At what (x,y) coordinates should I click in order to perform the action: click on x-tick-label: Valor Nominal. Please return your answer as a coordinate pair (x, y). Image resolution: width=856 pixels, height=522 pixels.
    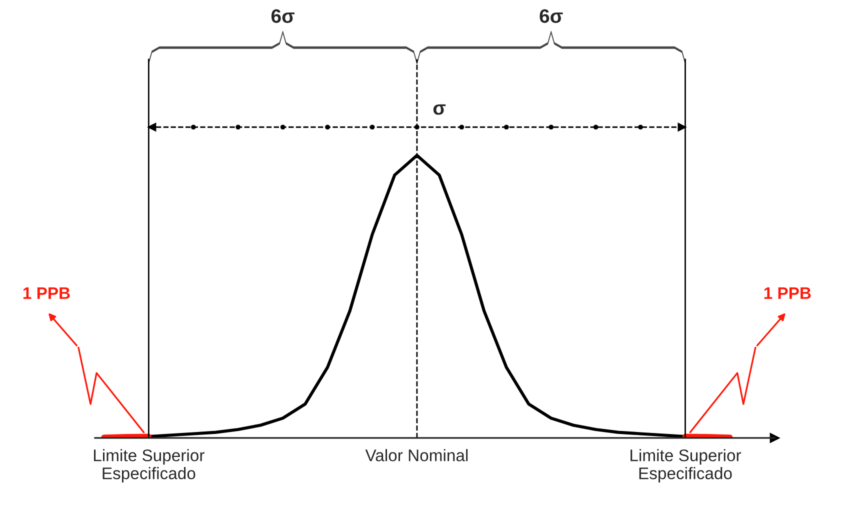
    Looking at the image, I should click on (416, 455).